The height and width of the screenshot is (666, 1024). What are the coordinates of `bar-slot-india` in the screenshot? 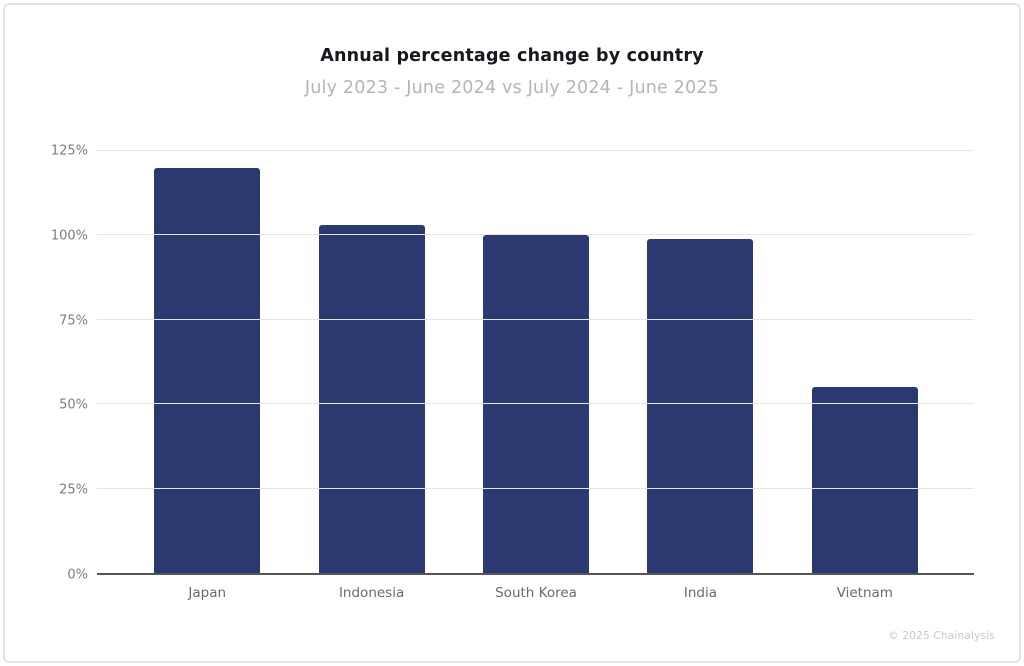 It's located at (700, 362).